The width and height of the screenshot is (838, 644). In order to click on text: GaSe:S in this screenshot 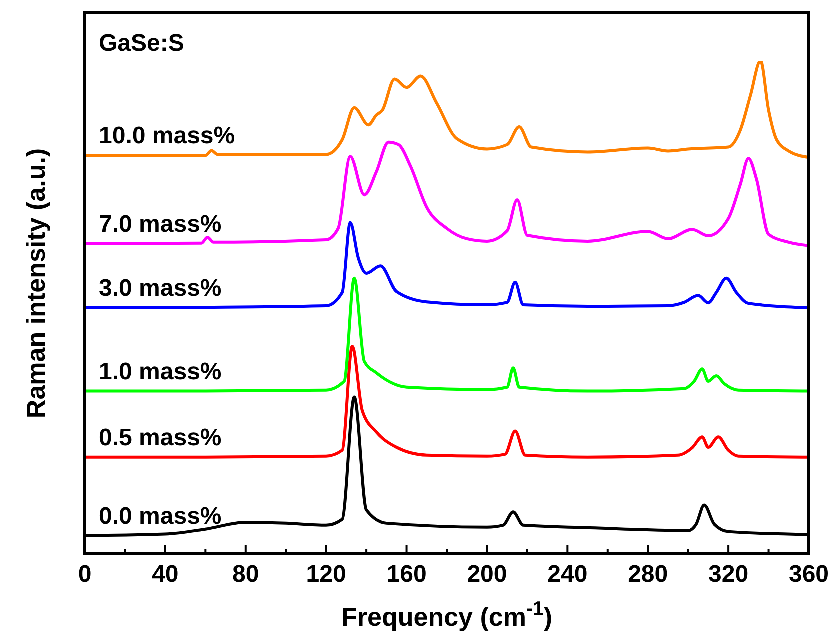, I will do `click(141, 43)`.